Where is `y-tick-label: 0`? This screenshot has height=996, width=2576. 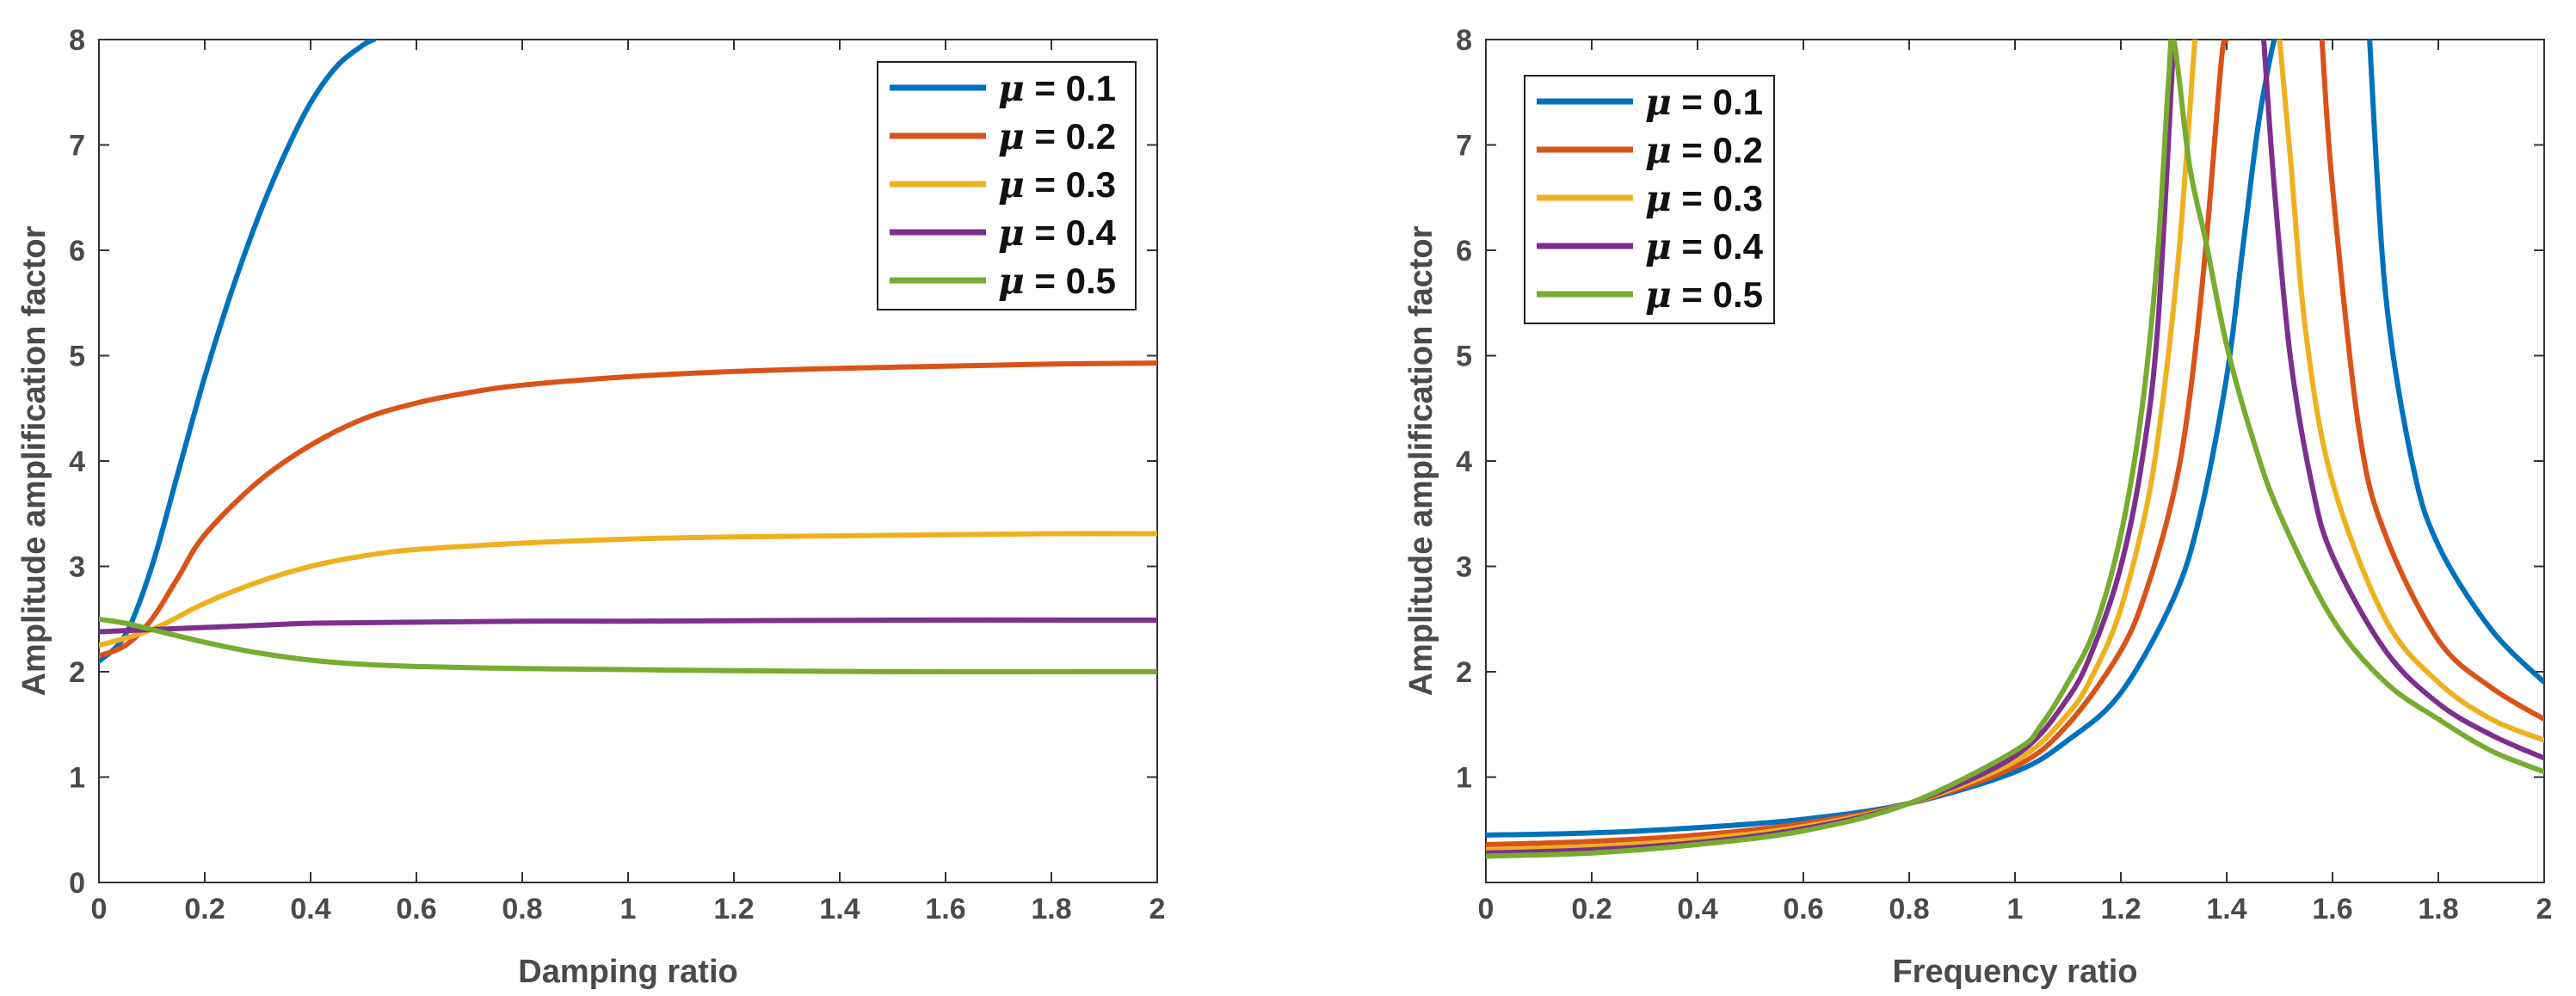 y-tick-label: 0 is located at coordinates (77, 883).